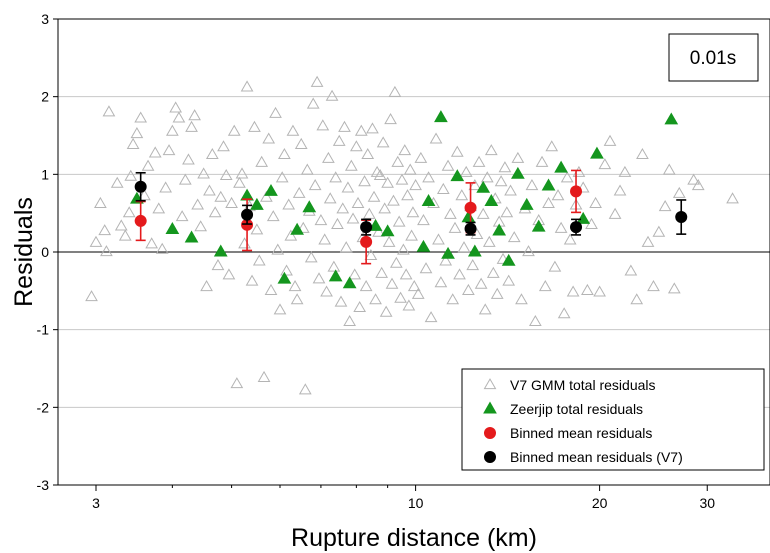 Image resolution: width=770 pixels, height=553 pixels. I want to click on legend-label: Binned mean residuals, so click(581, 433).